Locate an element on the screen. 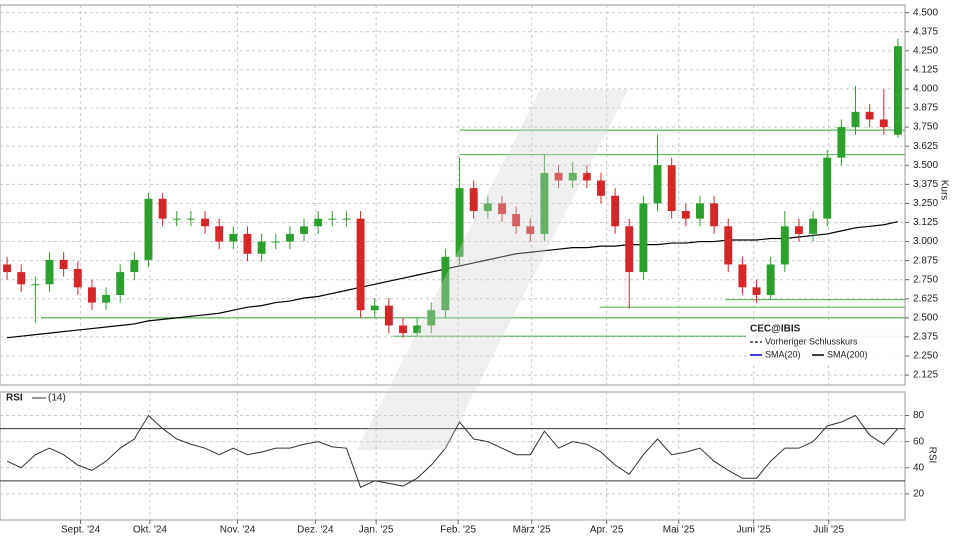 This screenshot has height=540, width=960. y-tick-label: 4.500 is located at coordinates (925, 12).